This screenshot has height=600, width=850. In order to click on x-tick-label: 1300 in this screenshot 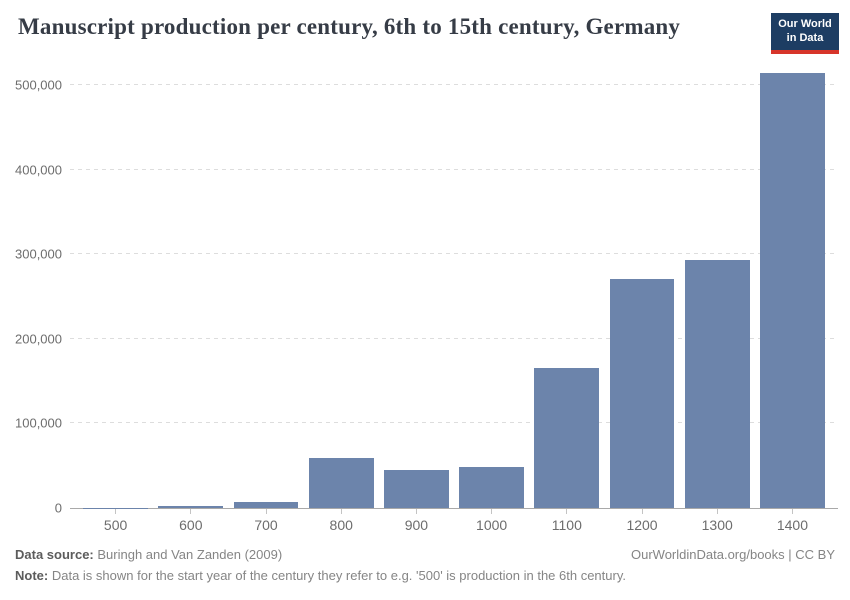, I will do `click(717, 525)`.